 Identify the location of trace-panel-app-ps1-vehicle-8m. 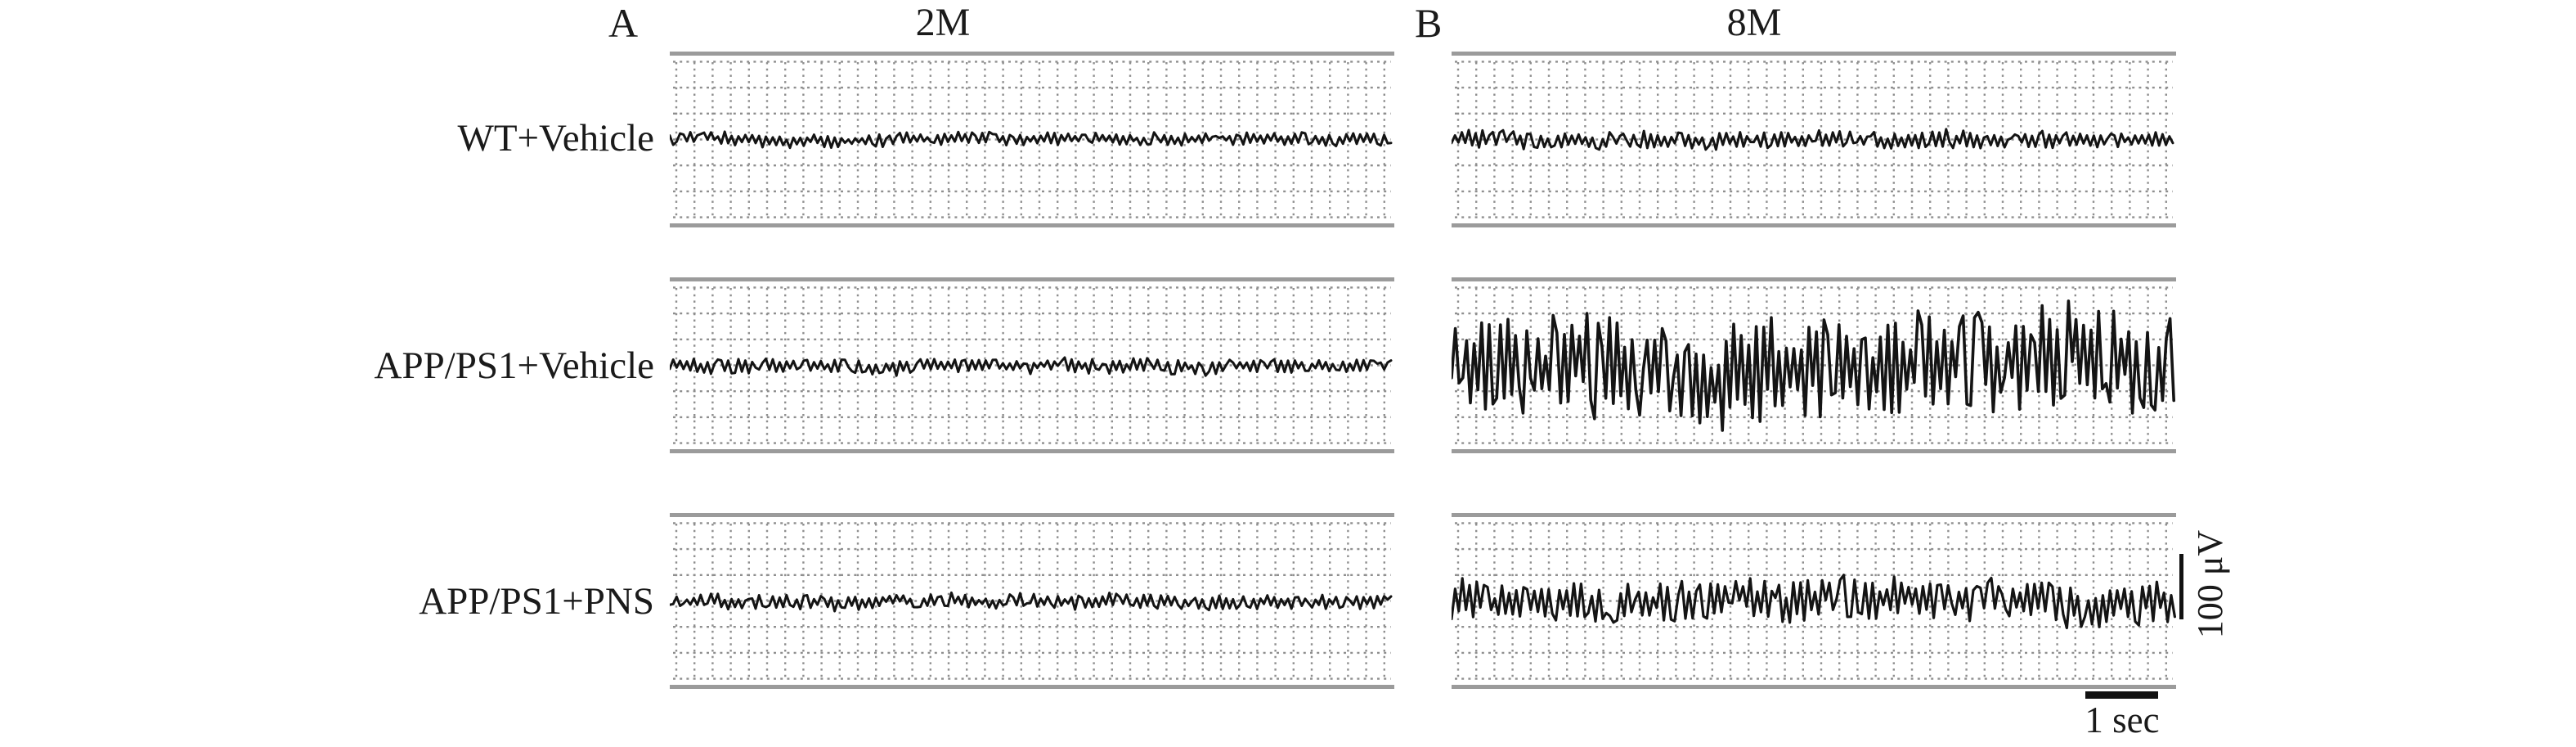
(1814, 365).